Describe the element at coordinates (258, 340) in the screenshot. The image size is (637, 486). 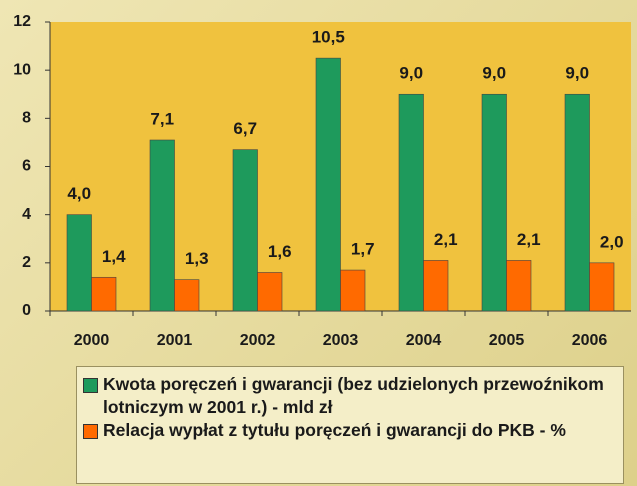
I see `x-tick-label: 2002` at that location.